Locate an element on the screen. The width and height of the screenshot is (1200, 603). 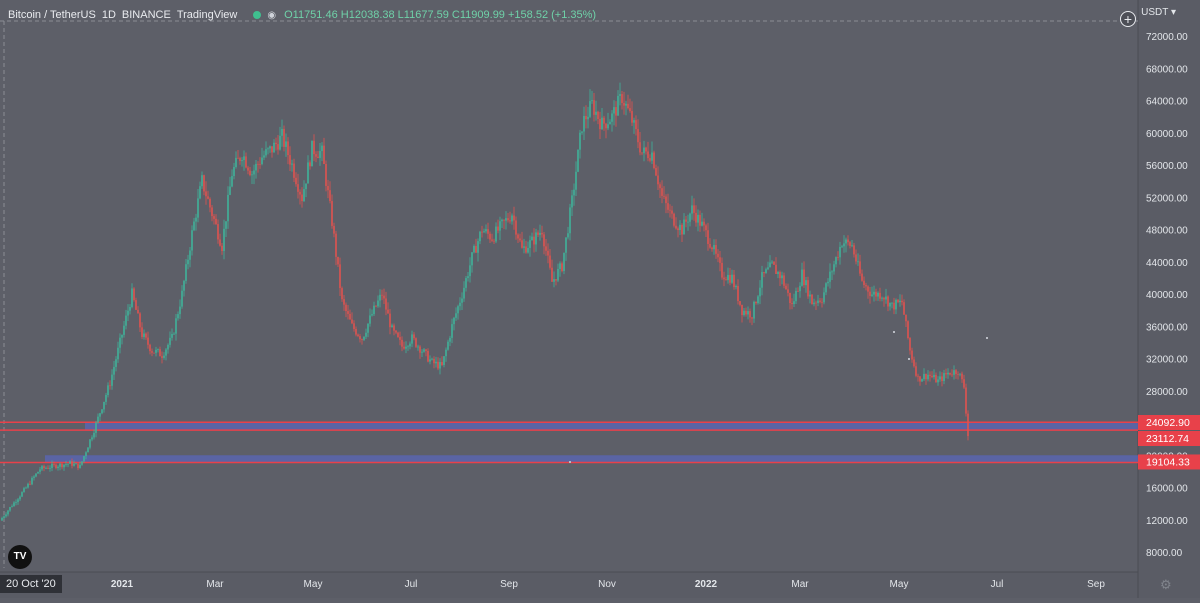
y-tick-label: 48000.00 is located at coordinates (1167, 231).